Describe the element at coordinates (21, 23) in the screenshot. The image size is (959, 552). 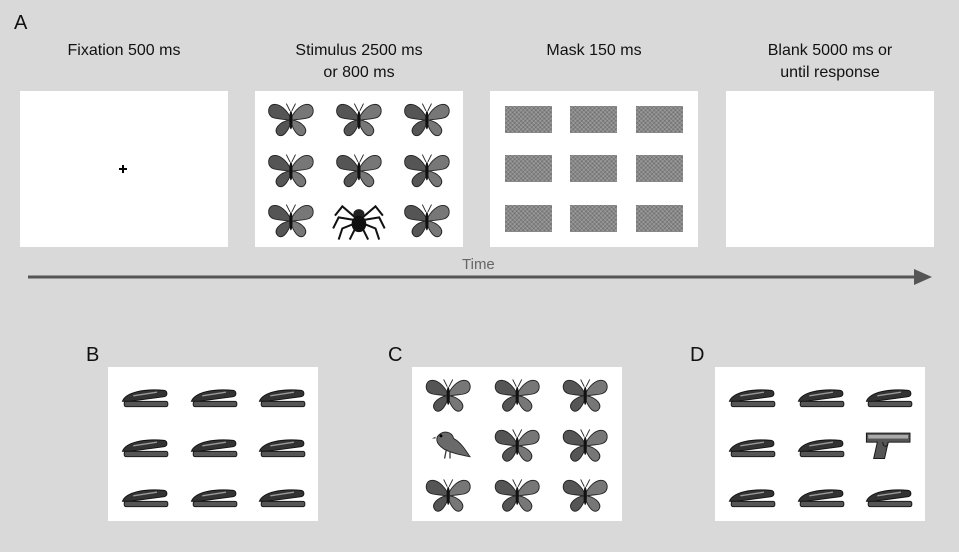
I see `panel-letter-a: A` at that location.